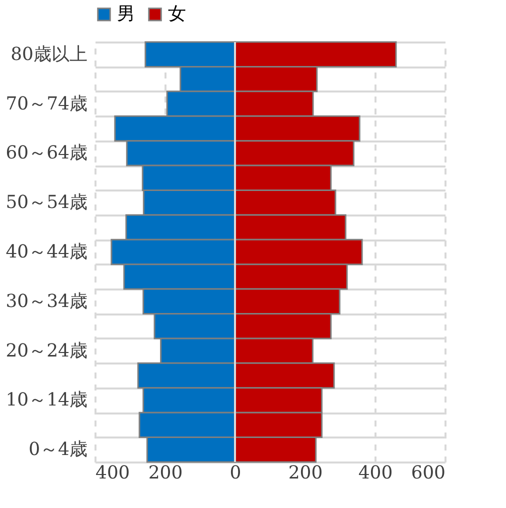 This screenshot has width=506, height=508. What do you see at coordinates (47, 252) in the screenshot?
I see `y-tick-label: 40～44歳` at bounding box center [47, 252].